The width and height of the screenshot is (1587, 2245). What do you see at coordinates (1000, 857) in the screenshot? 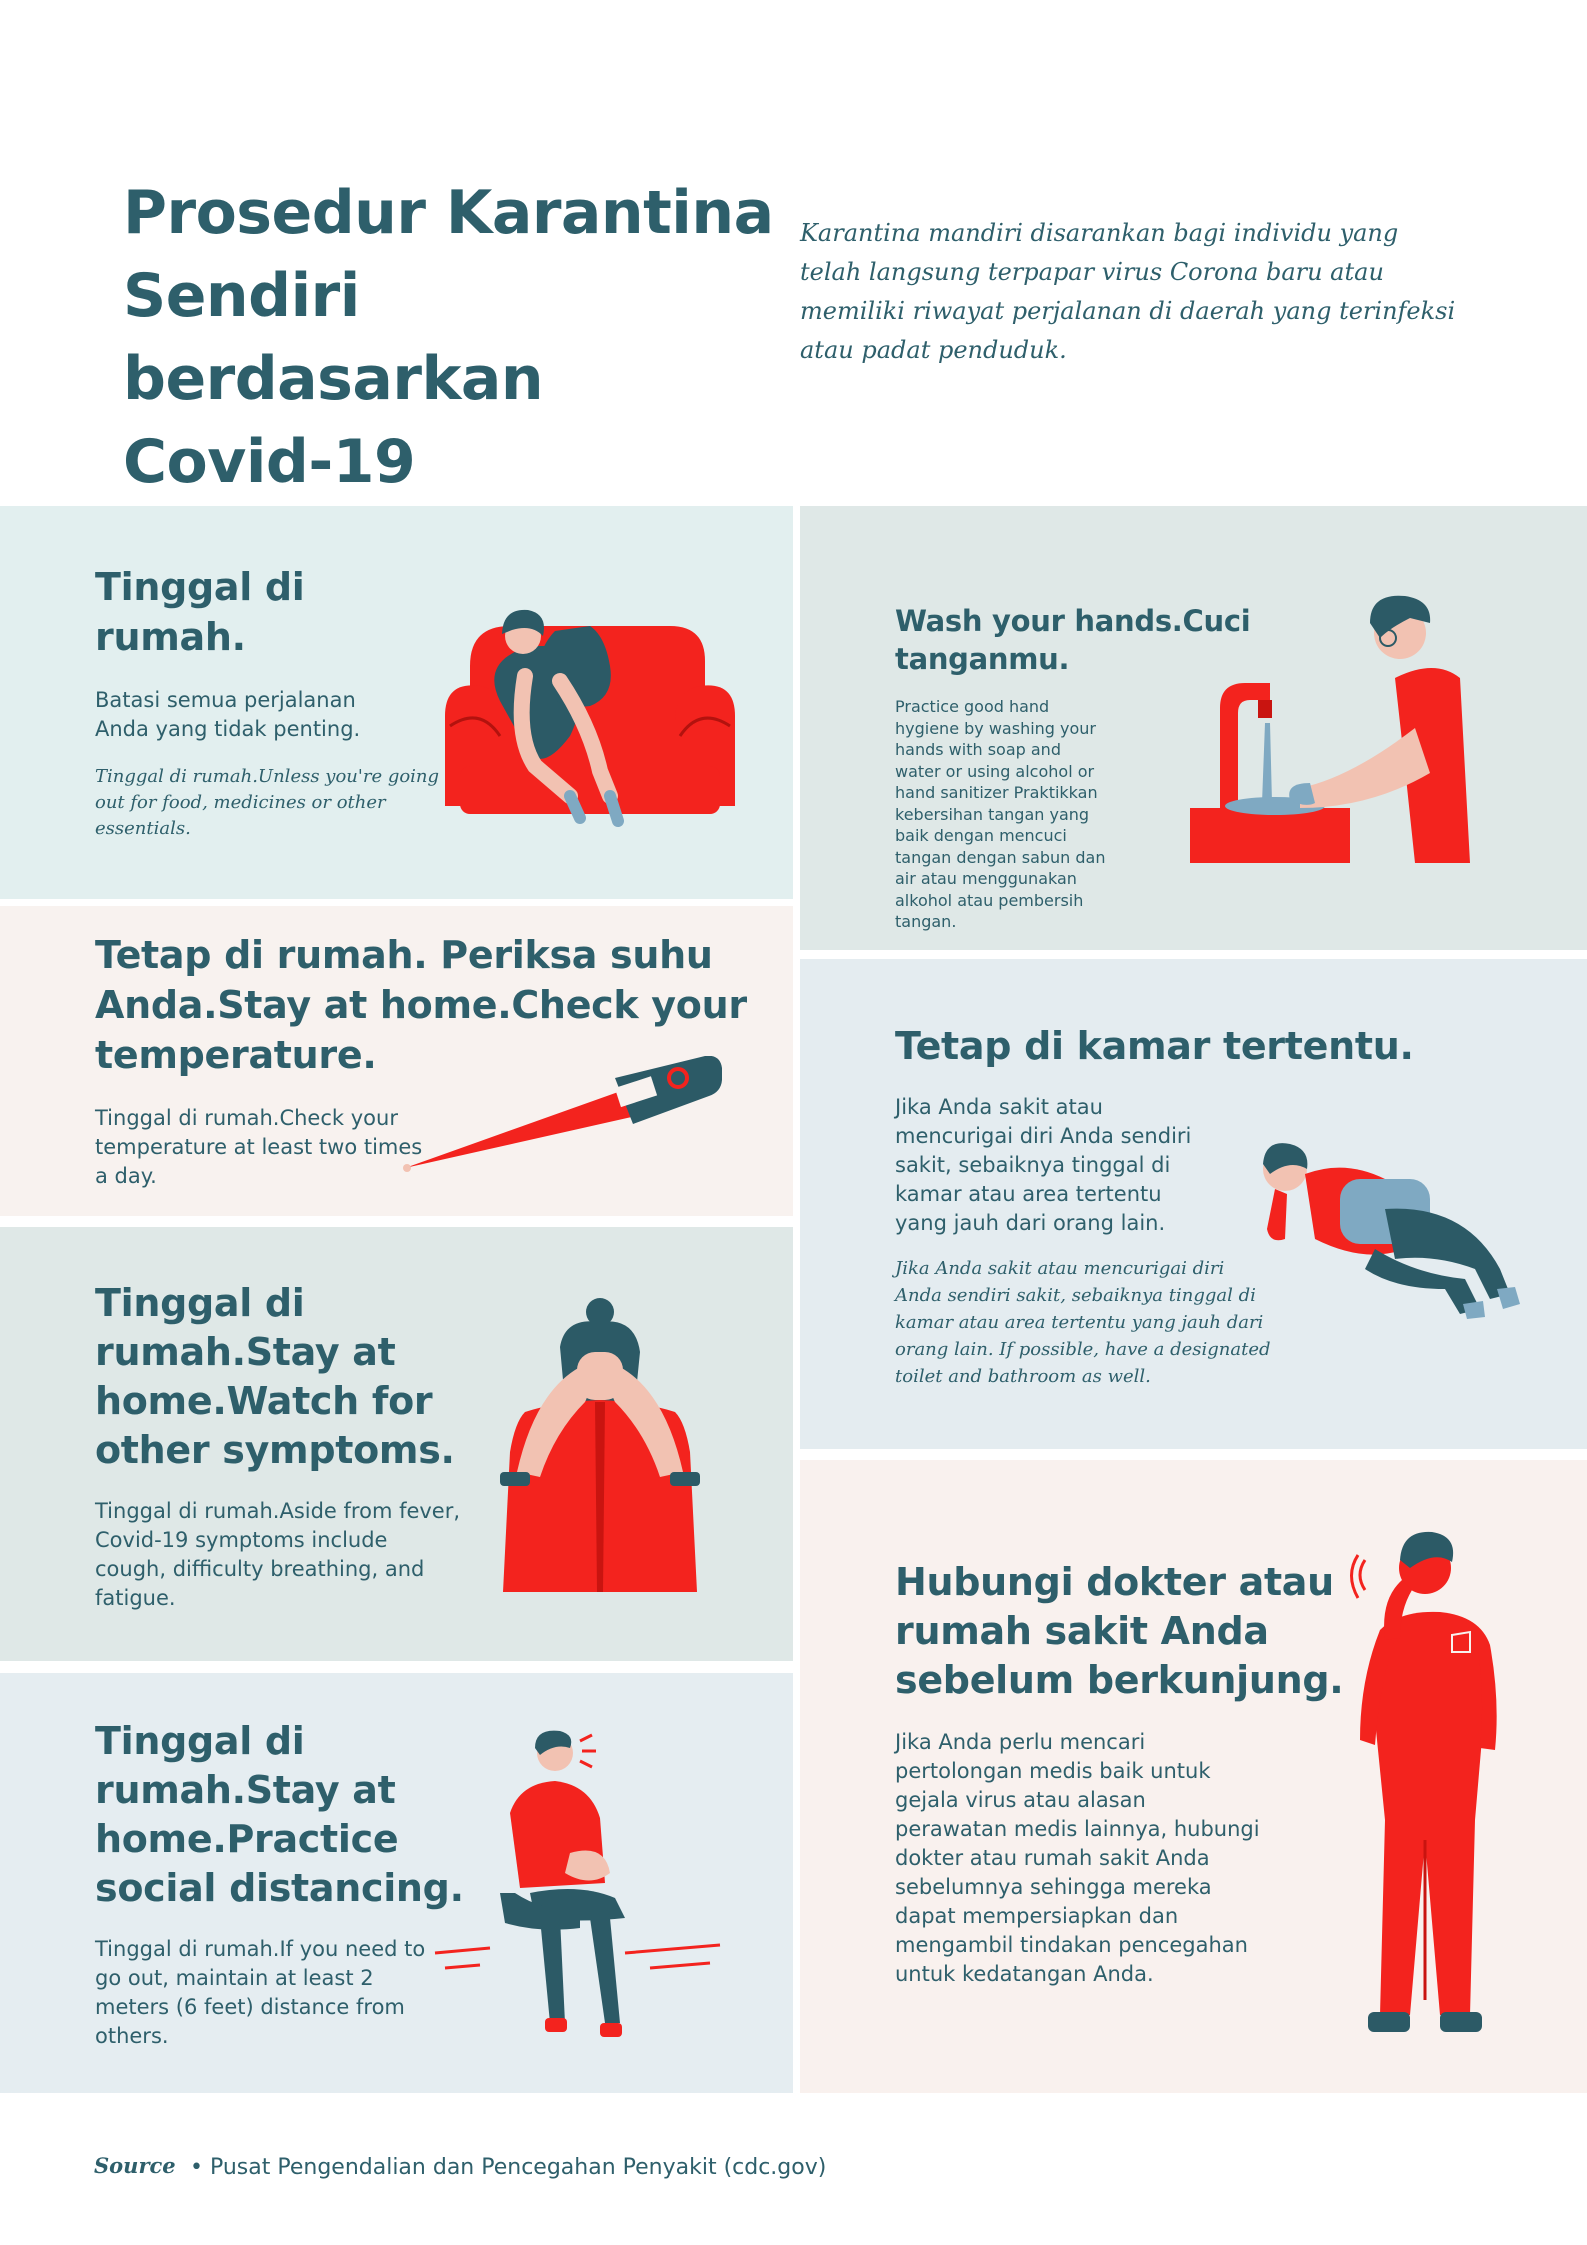
I see `text-line: tangan dengan sabun dan` at bounding box center [1000, 857].